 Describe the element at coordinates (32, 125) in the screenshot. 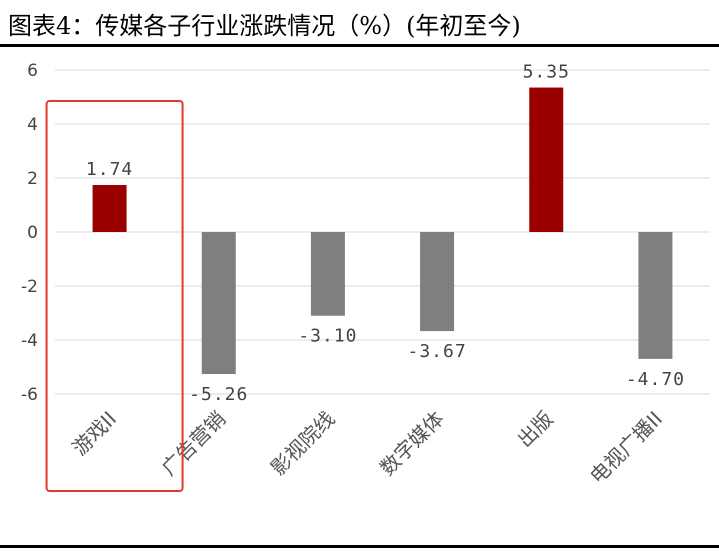

I see `y-tick-label: 4` at that location.